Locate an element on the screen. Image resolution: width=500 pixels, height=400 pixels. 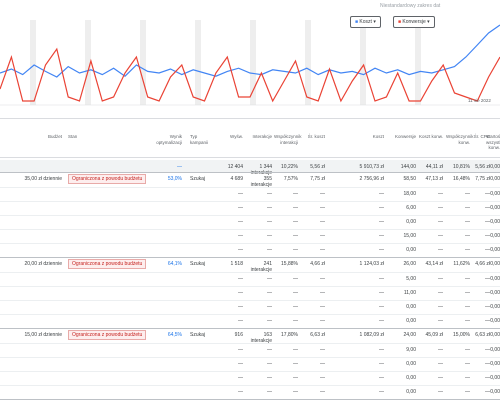
total-row-bg is located at coordinates (250, 166).